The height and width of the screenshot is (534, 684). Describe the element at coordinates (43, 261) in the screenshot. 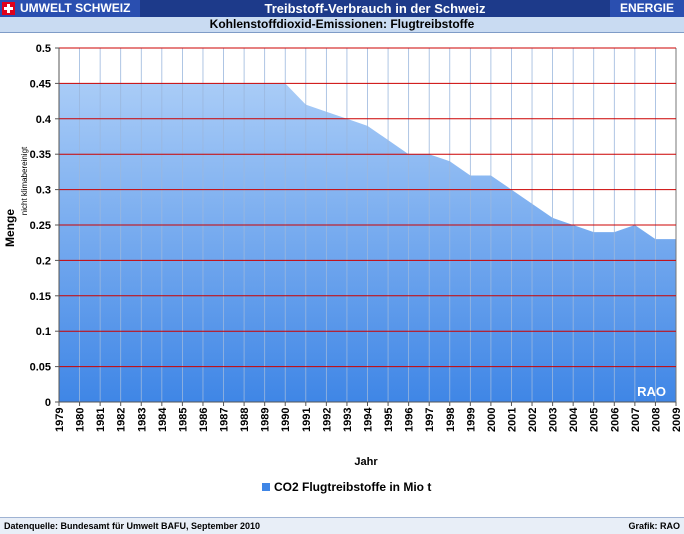

I see `y-tick-label: 0.2` at that location.